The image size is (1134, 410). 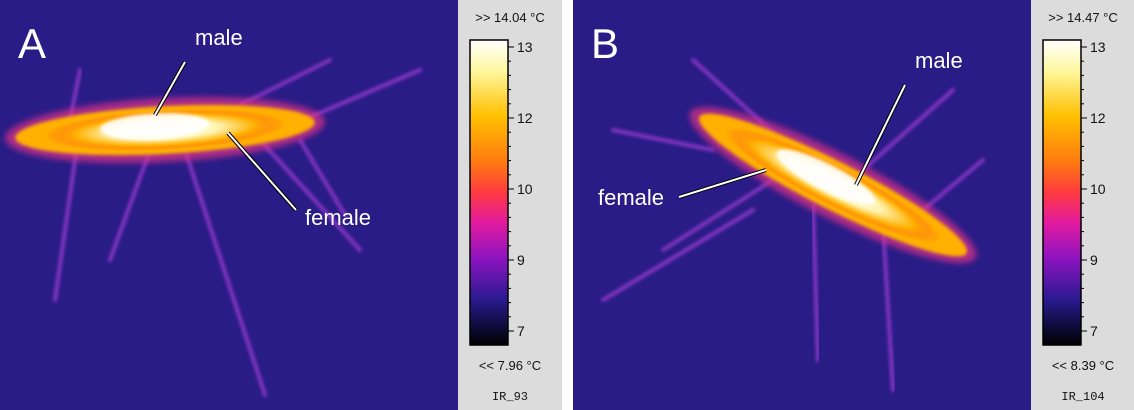 What do you see at coordinates (510, 397) in the screenshot?
I see `image-id: IR_93` at bounding box center [510, 397].